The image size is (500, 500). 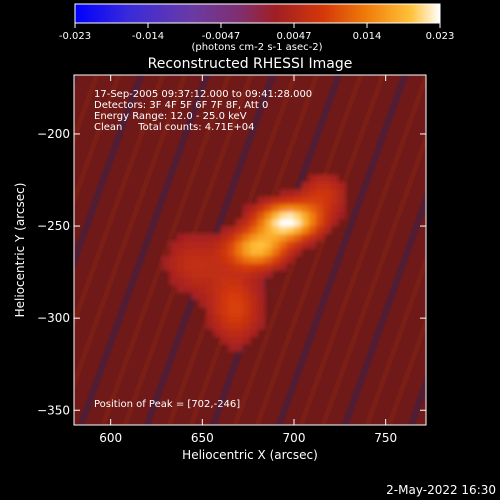 What do you see at coordinates (110, 438) in the screenshot?
I see `x-tick-label: 600` at bounding box center [110, 438].